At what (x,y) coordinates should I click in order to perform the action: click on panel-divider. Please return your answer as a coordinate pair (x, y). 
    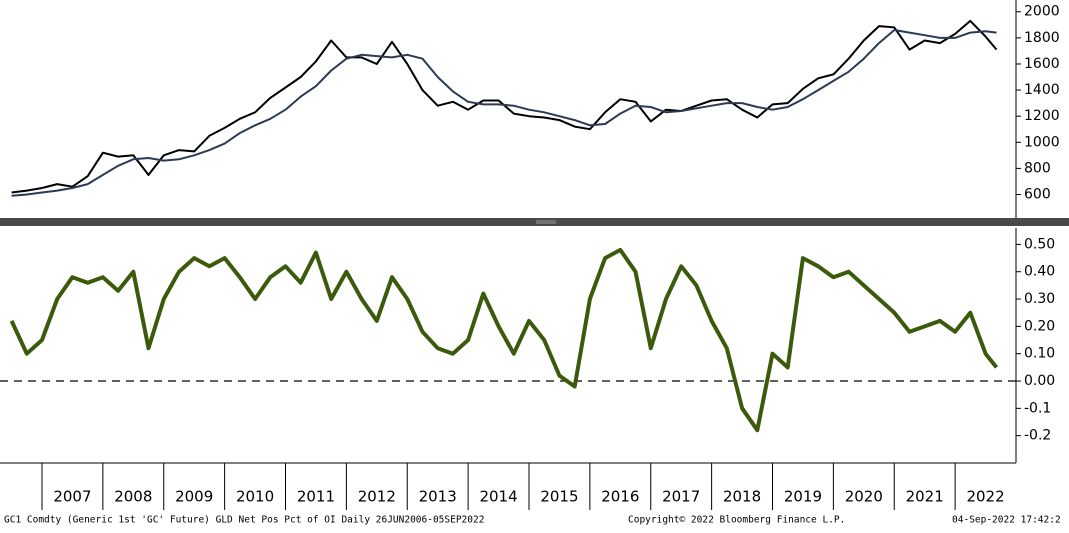
    Looking at the image, I should click on (534, 222).